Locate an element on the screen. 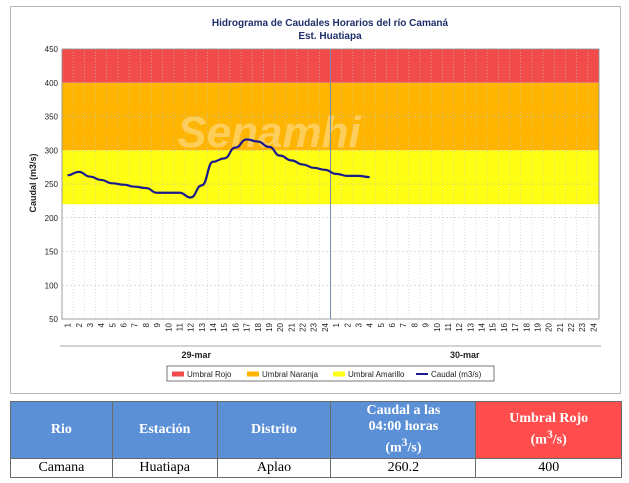  cell-umbral-rojo: 400 is located at coordinates (548, 468).